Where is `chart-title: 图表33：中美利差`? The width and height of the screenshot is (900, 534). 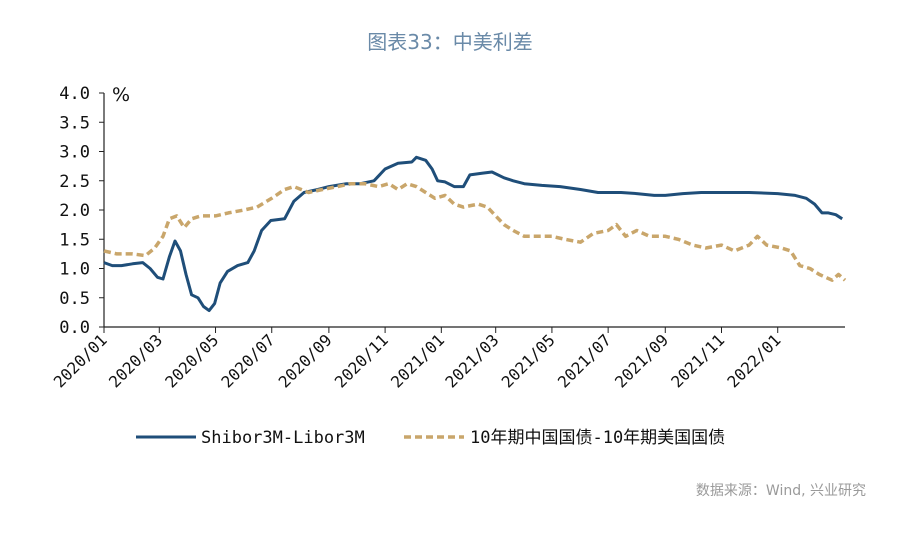 chart-title: 图表33：中美利差 is located at coordinates (450, 42).